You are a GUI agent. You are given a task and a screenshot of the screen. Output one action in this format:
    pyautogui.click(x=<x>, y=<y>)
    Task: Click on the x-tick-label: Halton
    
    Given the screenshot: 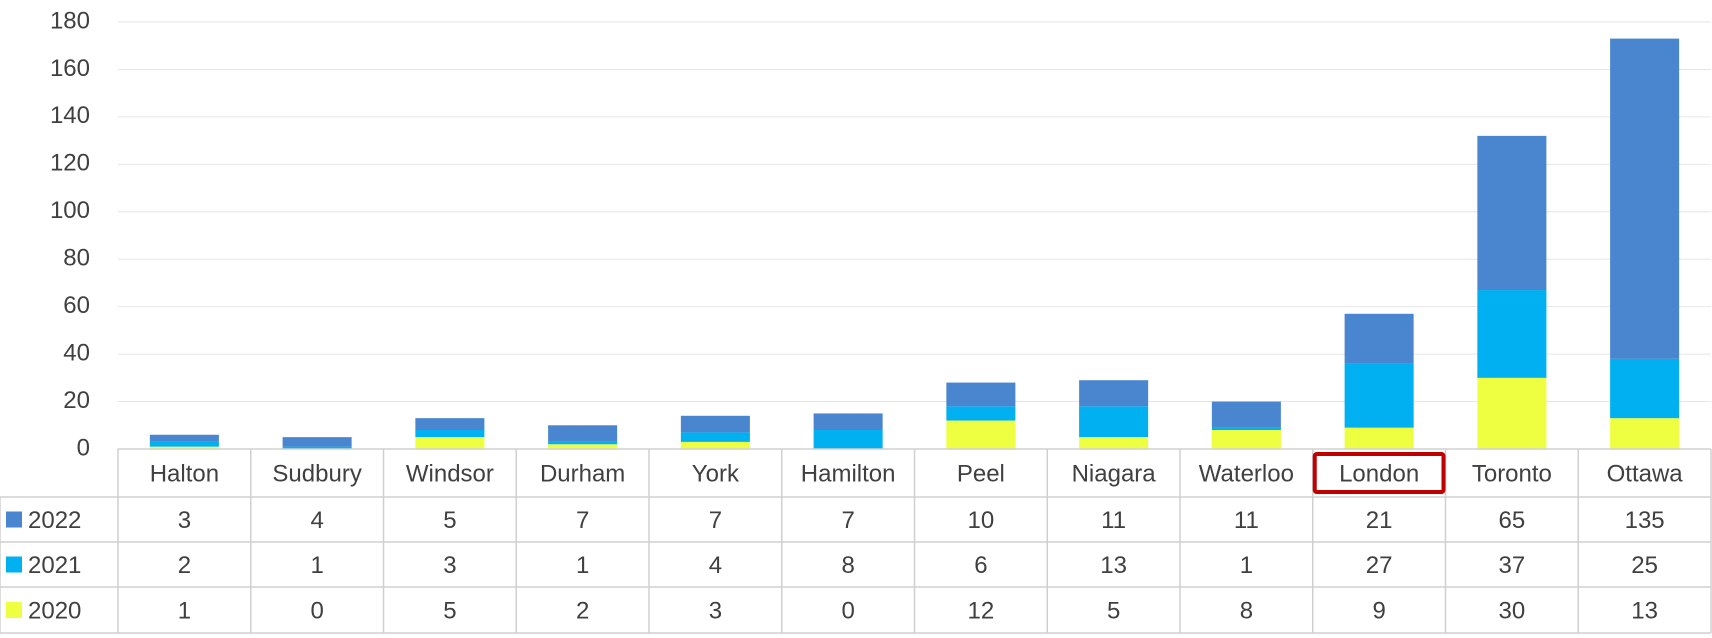 What is the action you would take?
    pyautogui.click(x=184, y=473)
    